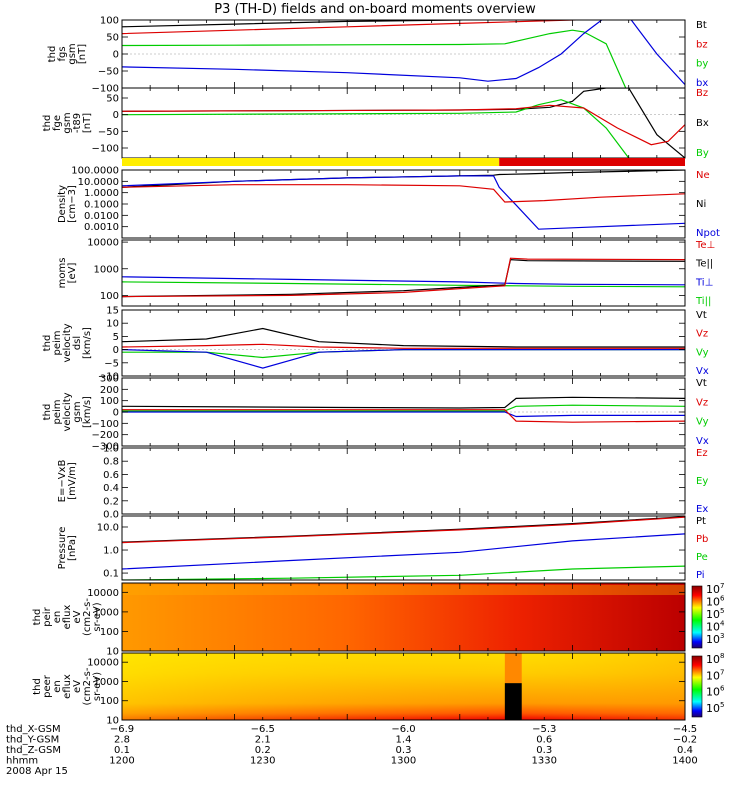 The height and width of the screenshot is (800, 750). What do you see at coordinates (702, 93) in the screenshot?
I see `legend-Bz: Bz` at bounding box center [702, 93].